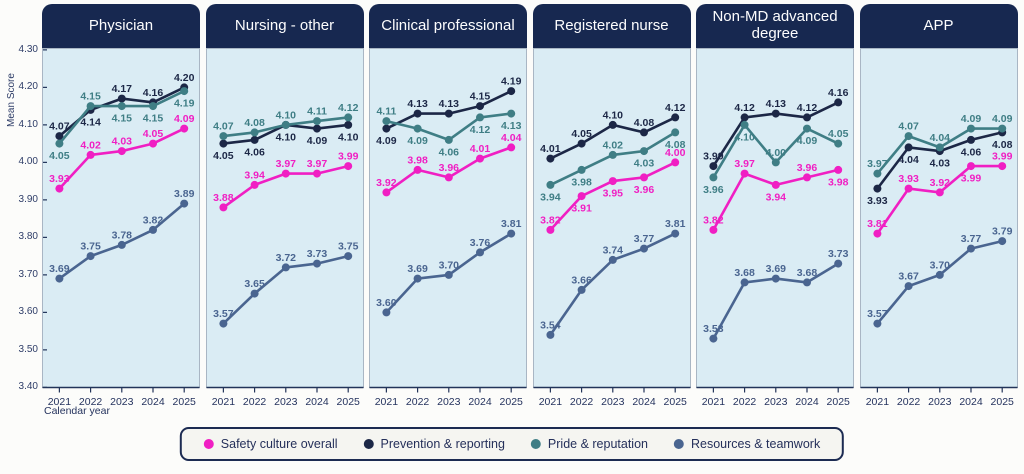 Image resolution: width=1024 pixels, height=474 pixels. Describe the element at coordinates (776, 197) in the screenshot. I see `data-label: 3.94` at that location.